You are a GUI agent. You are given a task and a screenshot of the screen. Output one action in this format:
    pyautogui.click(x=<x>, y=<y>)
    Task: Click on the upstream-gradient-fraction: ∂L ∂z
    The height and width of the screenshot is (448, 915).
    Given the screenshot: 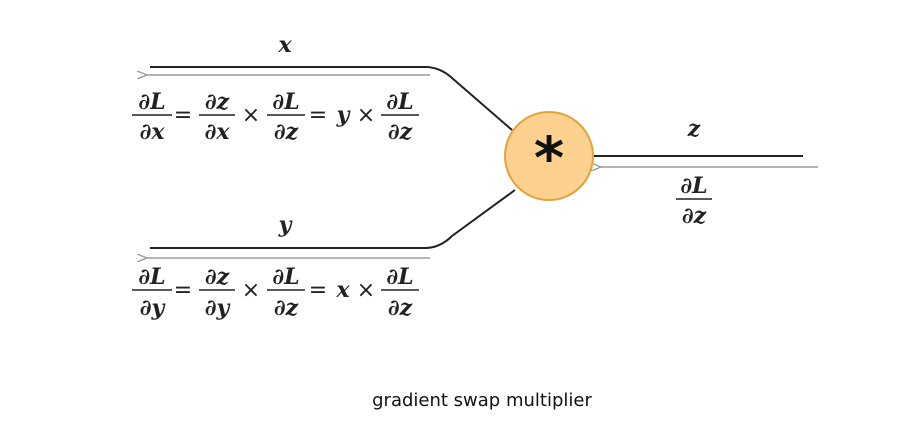 What is the action you would take?
    pyautogui.click(x=694, y=201)
    